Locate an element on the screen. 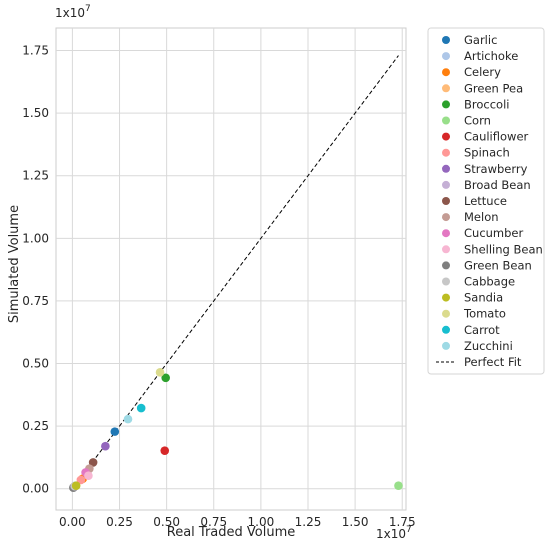 This screenshot has height=544, width=550. legend-marker-broccoli is located at coordinates (446, 104).